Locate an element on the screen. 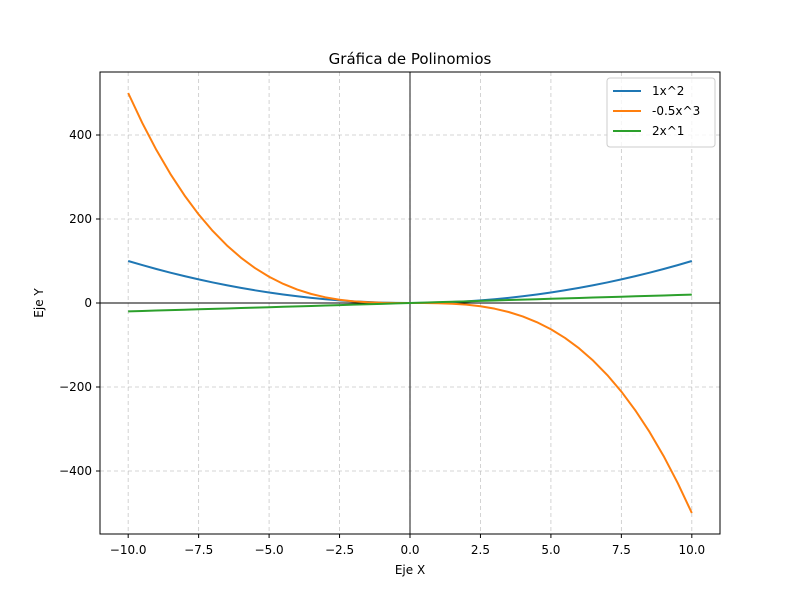 Image resolution: width=800 pixels, height=600 pixels. legend: 1x^2 -0.5x^3 2x^1 is located at coordinates (661, 112).